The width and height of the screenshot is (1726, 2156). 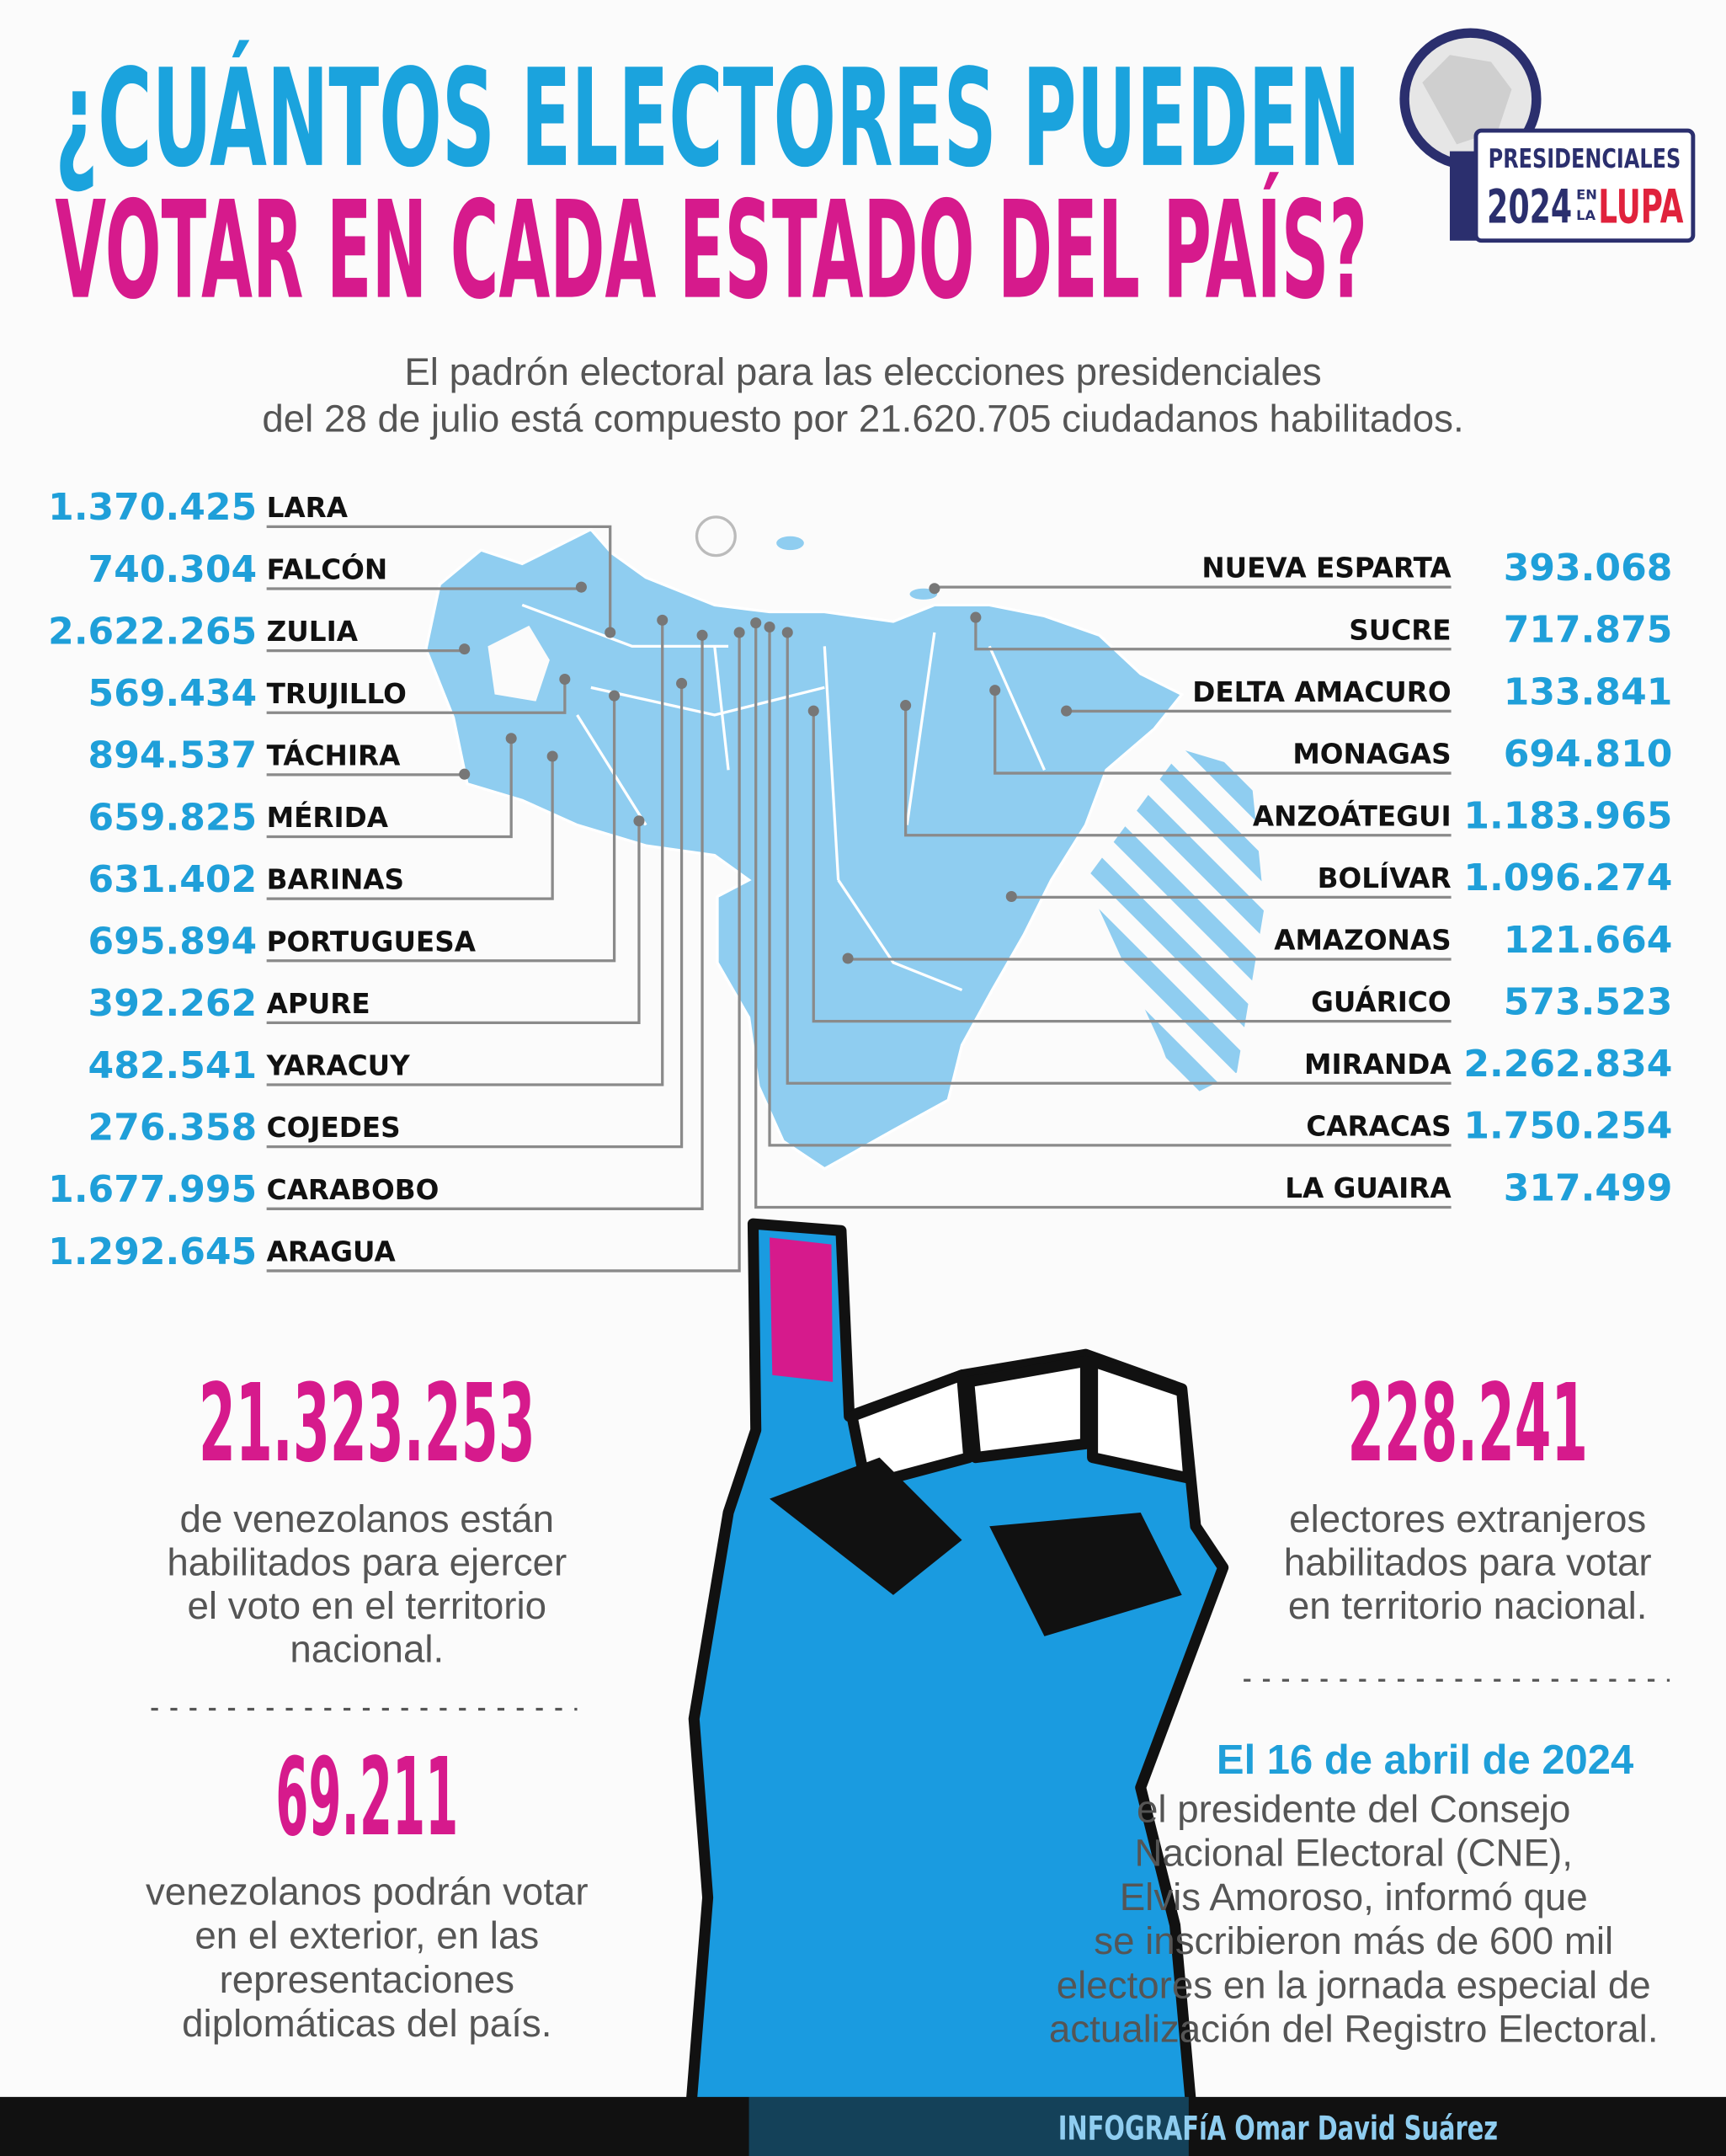 I want to click on logo: PRESIDENCIALES 2024 EN LA LUPA, so click(x=1547, y=135).